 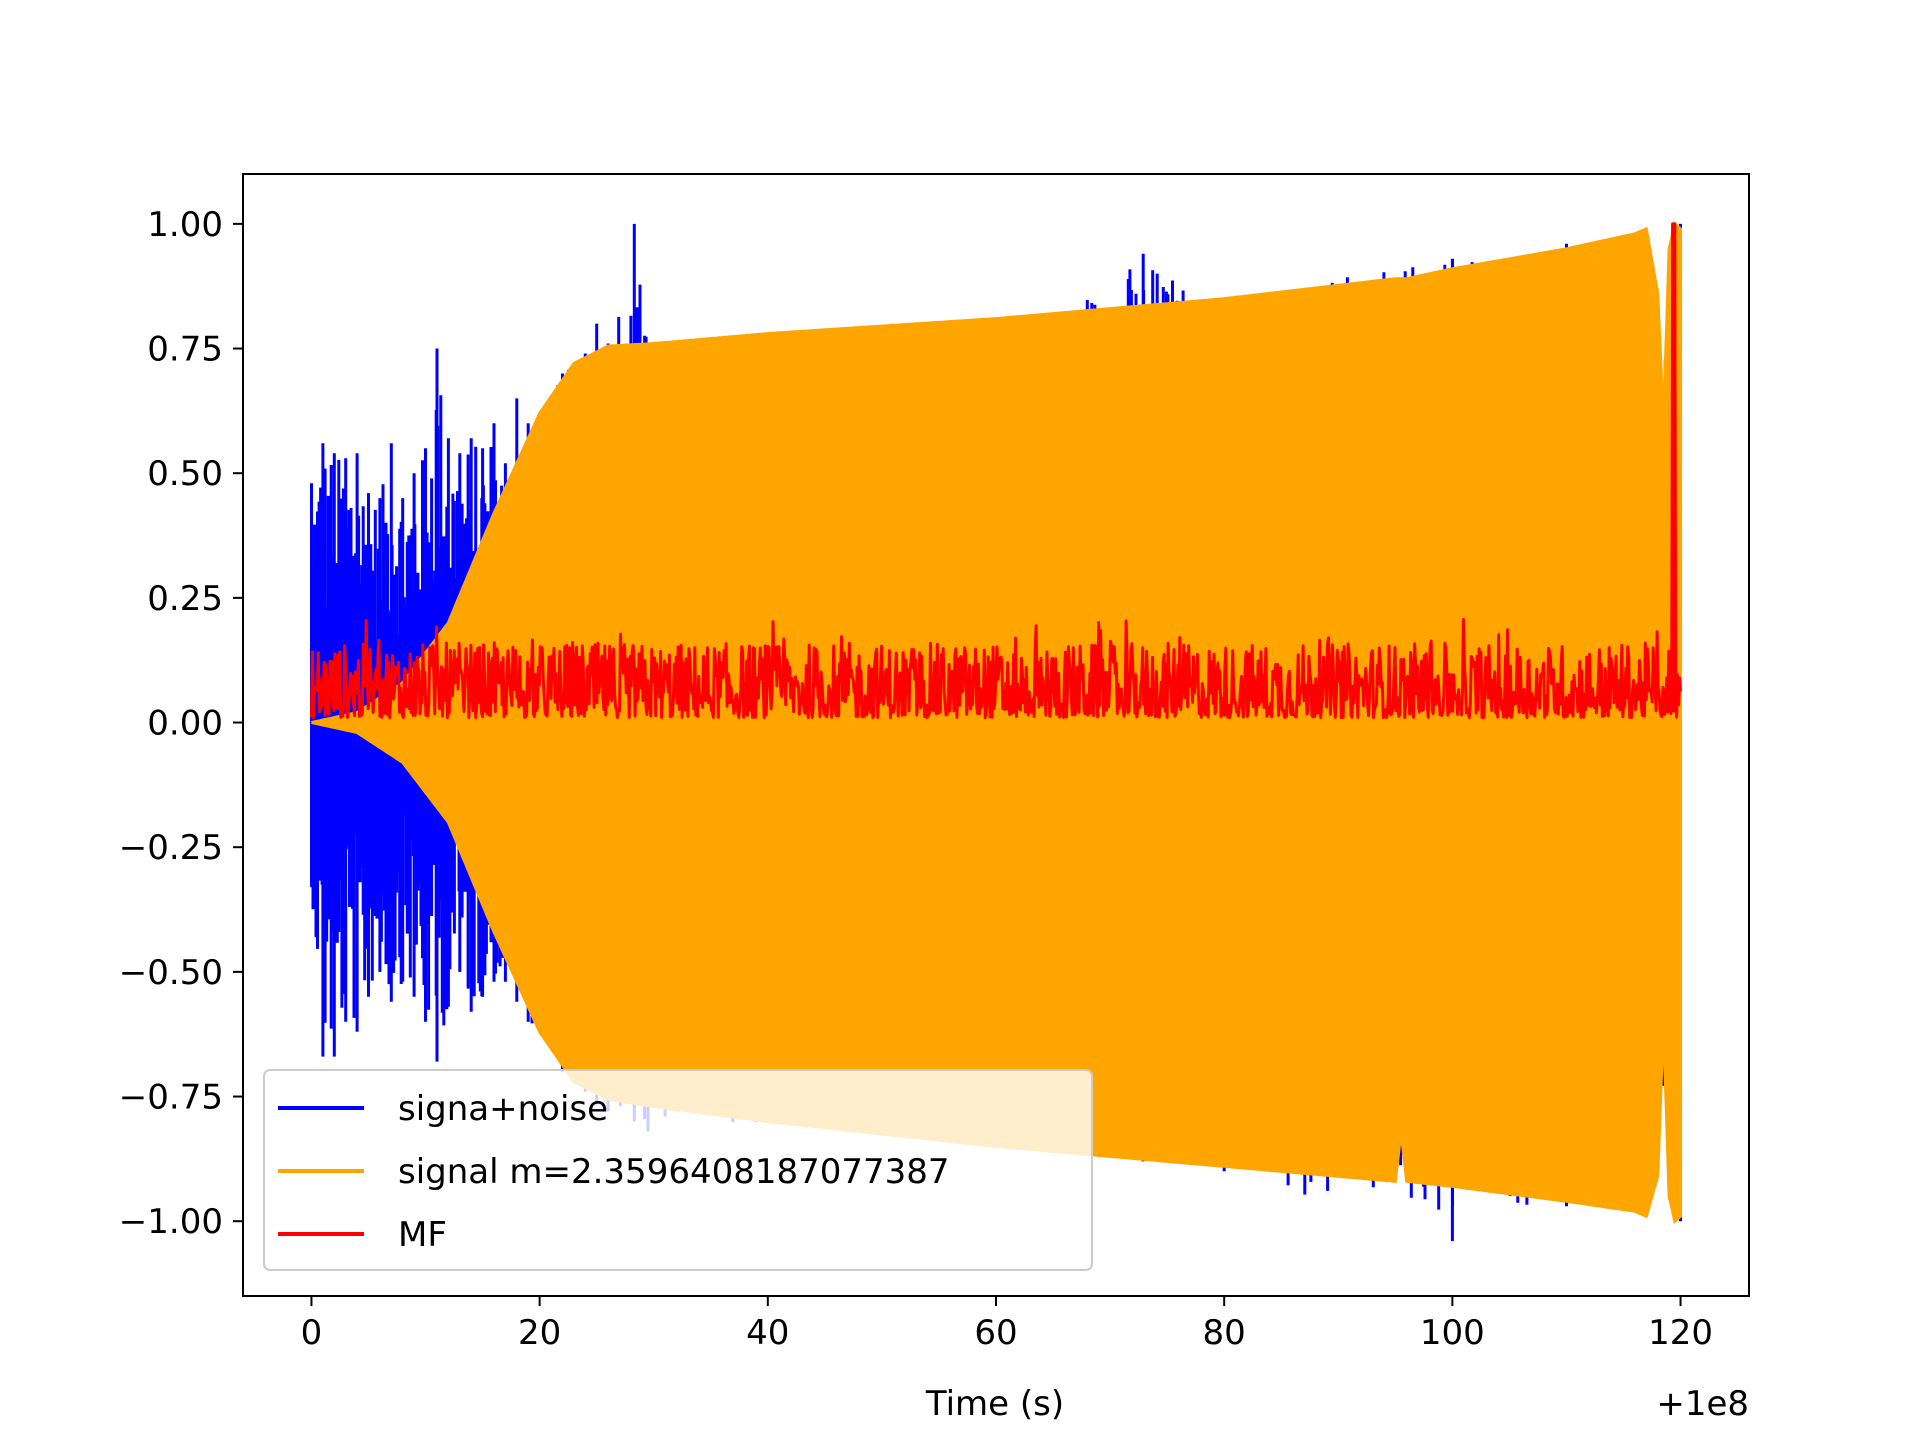 I want to click on legend-box, so click(x=678, y=1170).